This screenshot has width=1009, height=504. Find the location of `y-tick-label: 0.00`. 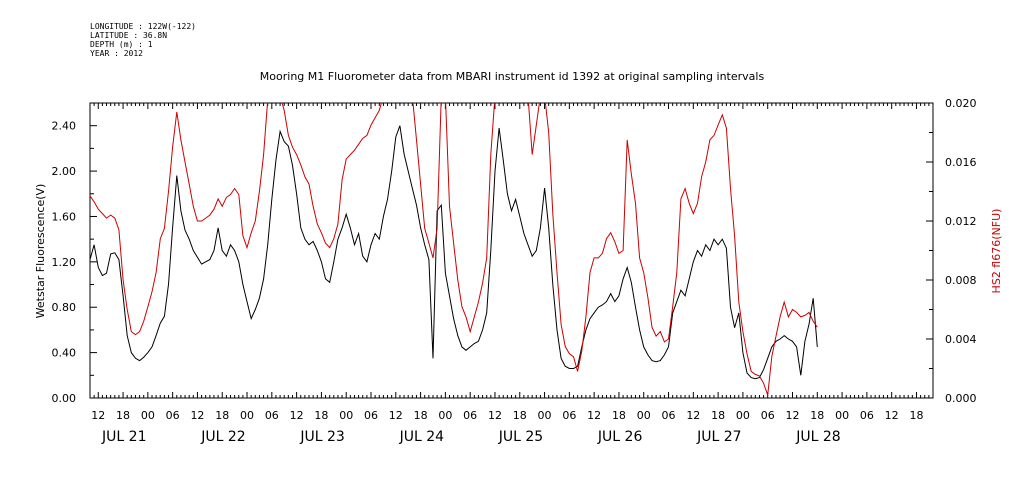

y-tick-label: 0.00 is located at coordinates (64, 398).